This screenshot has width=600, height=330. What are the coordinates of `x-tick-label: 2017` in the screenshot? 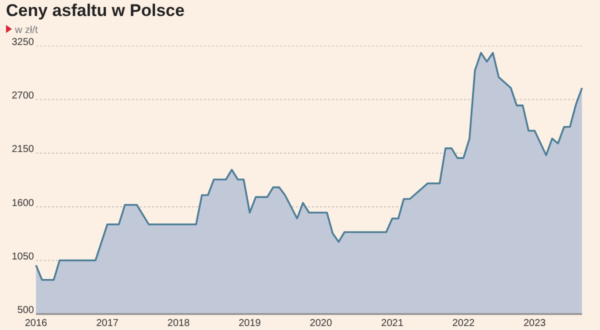 It's located at (107, 323).